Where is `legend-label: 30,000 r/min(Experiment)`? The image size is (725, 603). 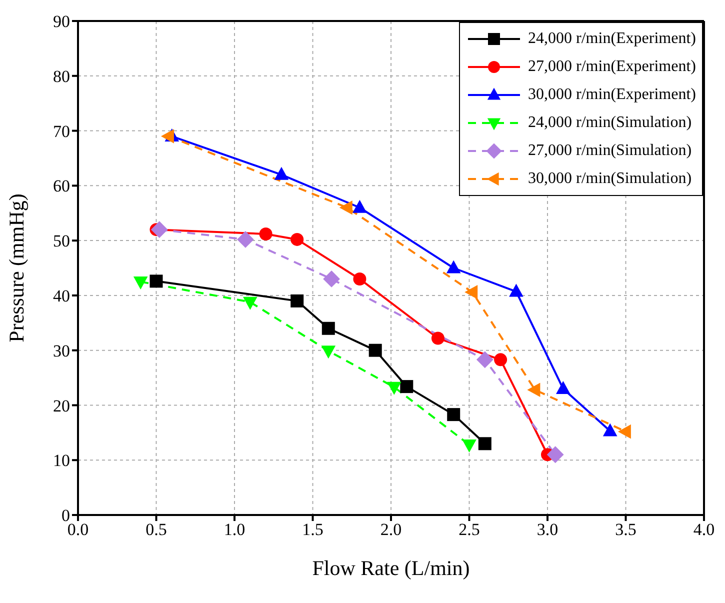
legend-label: 30,000 r/min(Experiment) is located at coordinates (612, 95).